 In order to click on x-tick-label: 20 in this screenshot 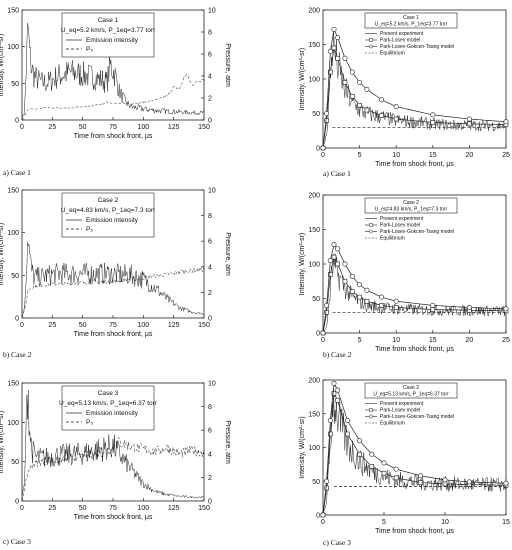, I will do `click(470, 155)`.